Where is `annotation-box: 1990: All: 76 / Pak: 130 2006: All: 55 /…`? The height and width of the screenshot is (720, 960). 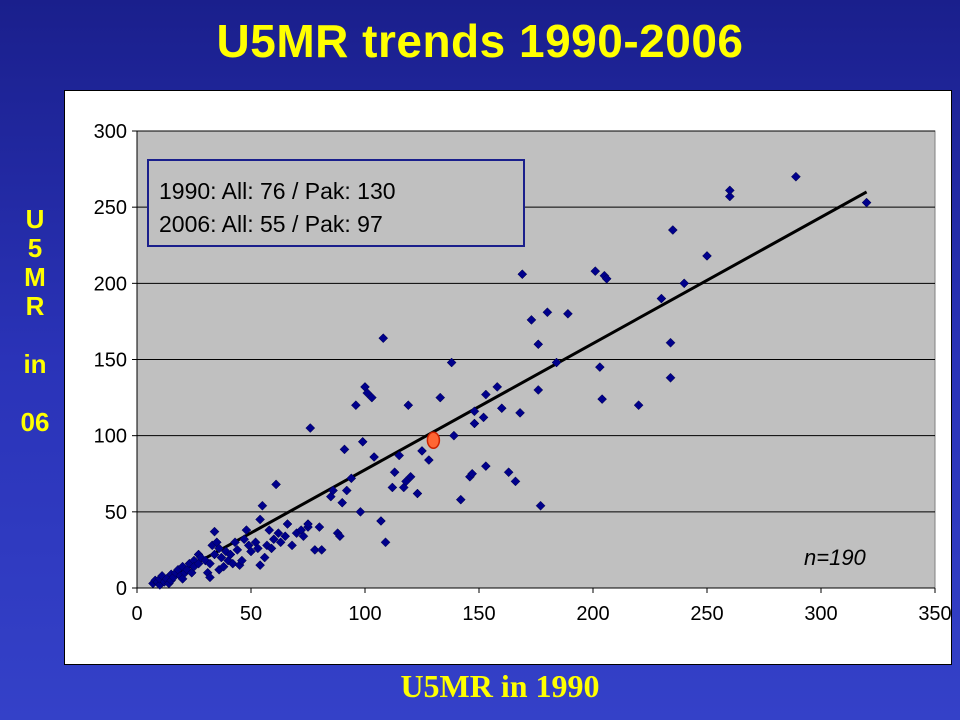
annotation-box: 1990: All: 76 / Pak: 130 2006: All: 55 /… is located at coordinates (336, 203).